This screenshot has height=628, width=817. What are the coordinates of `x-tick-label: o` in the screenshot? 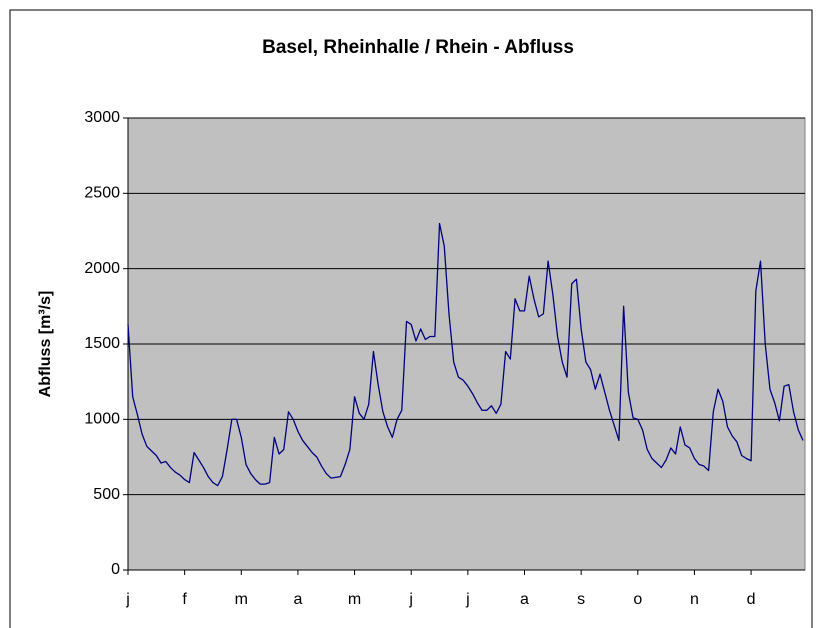 It's located at (637, 599).